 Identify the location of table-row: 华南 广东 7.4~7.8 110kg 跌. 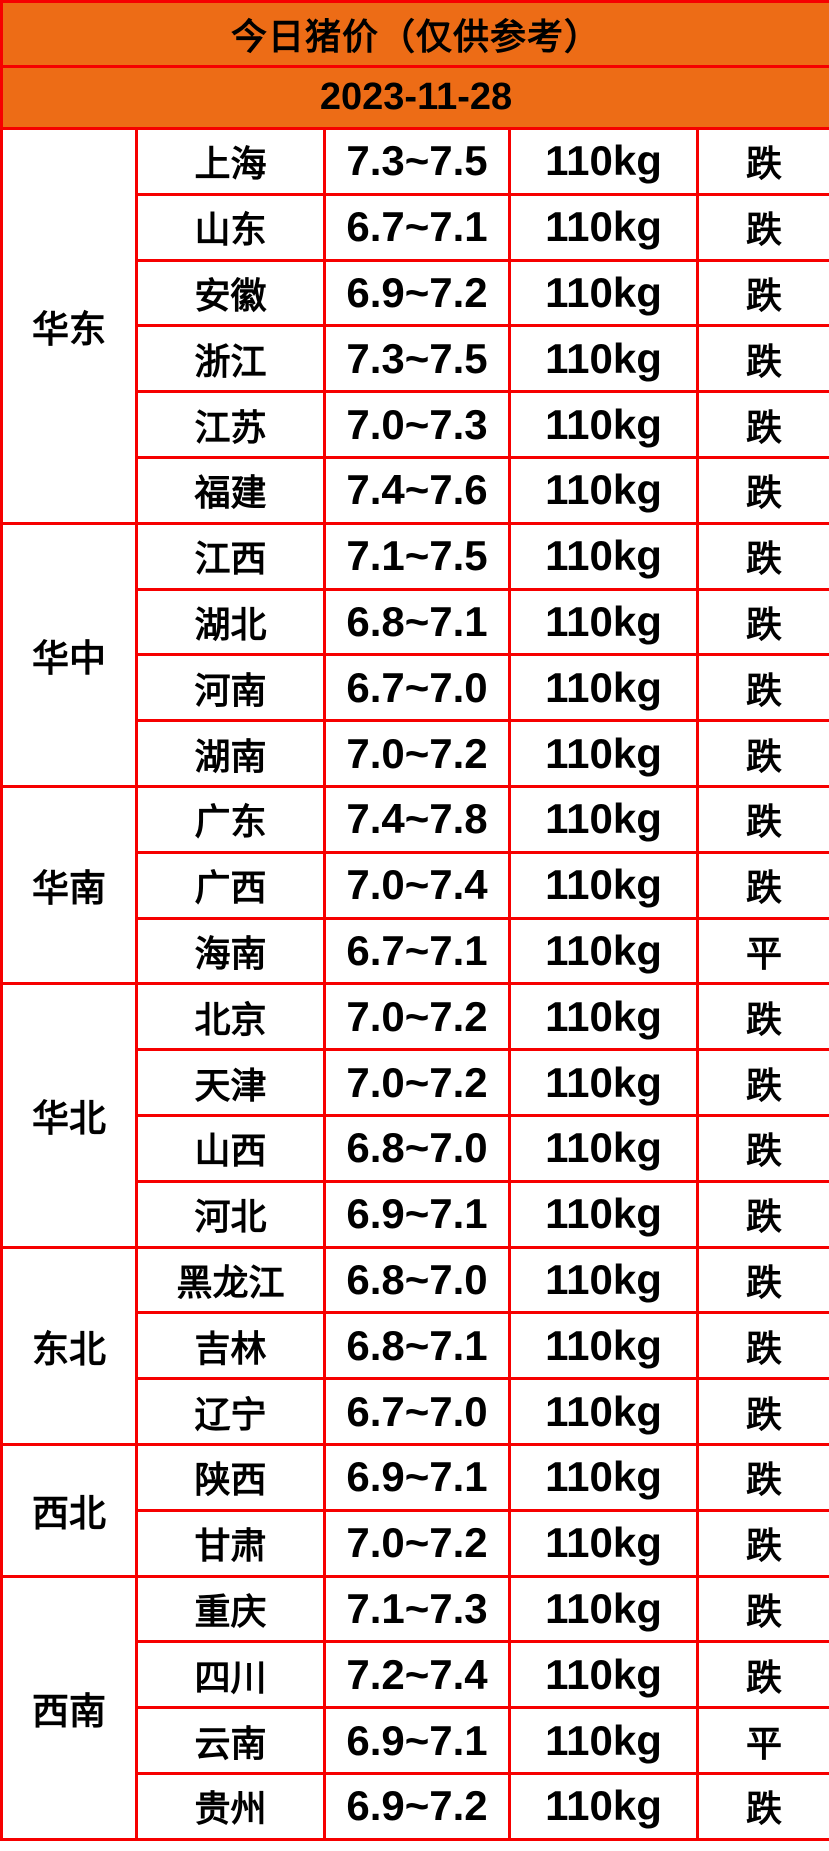
(414, 885).